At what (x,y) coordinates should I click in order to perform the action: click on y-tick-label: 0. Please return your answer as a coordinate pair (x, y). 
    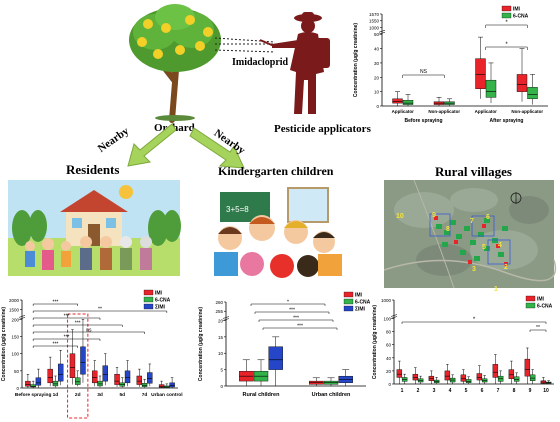
    Looking at the image, I should click on (17, 388).